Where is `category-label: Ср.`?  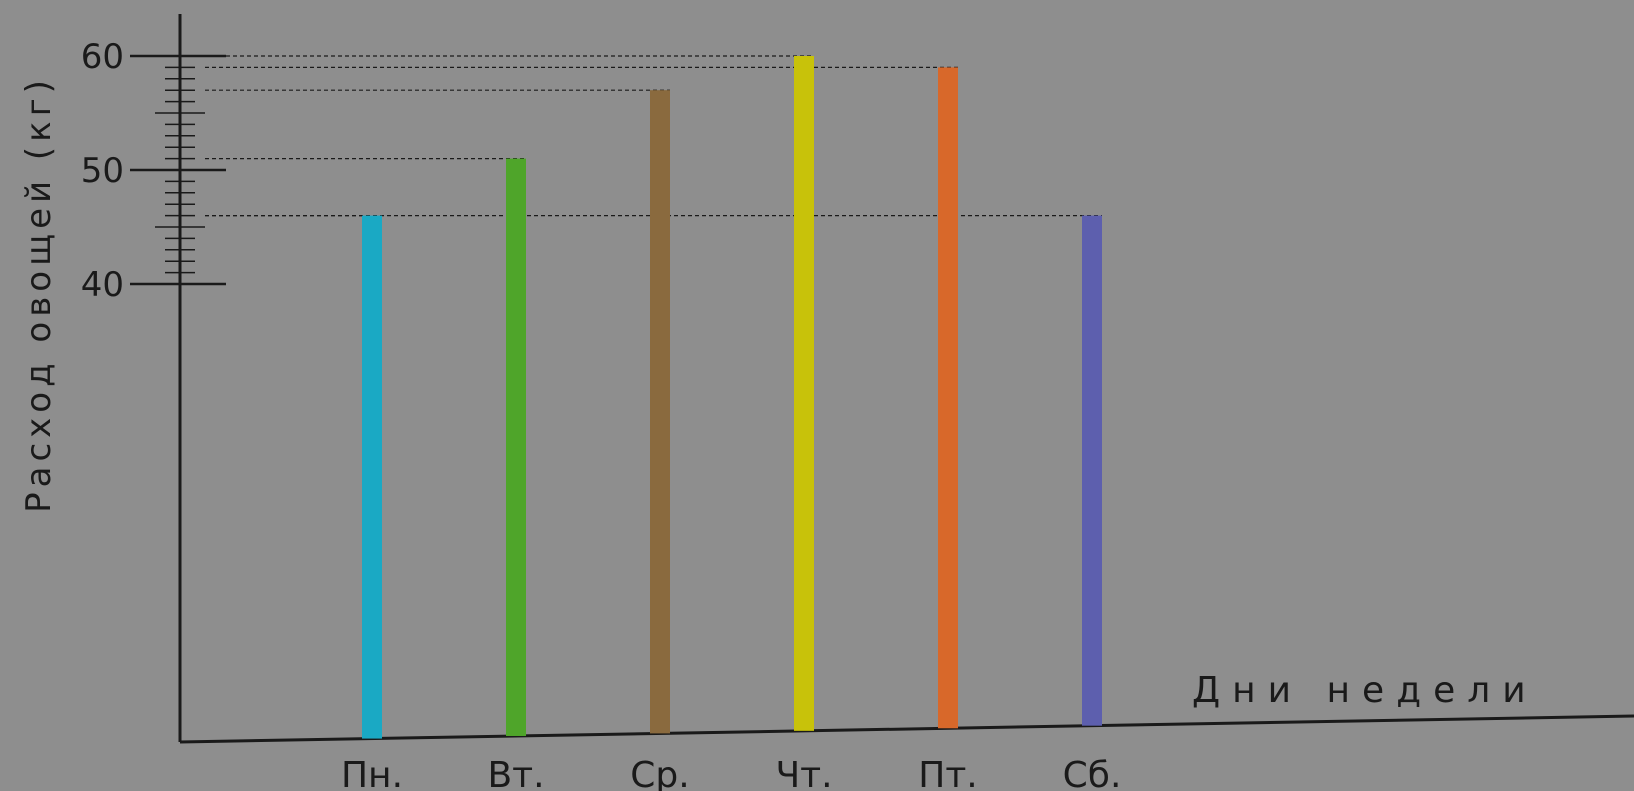
category-label: Ср. is located at coordinates (659, 773).